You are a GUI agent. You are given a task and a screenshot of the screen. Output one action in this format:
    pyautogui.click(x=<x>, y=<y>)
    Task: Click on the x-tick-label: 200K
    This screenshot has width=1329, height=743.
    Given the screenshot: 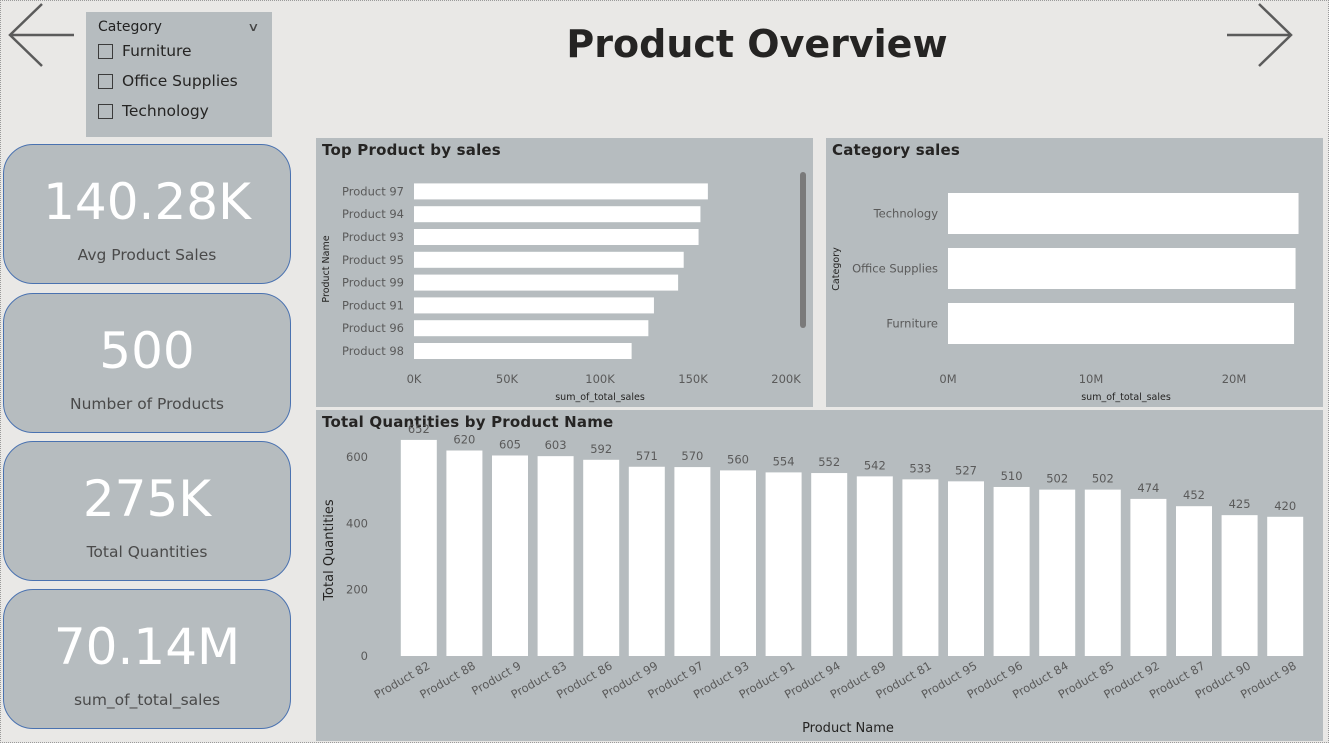 What is the action you would take?
    pyautogui.click(x=786, y=379)
    